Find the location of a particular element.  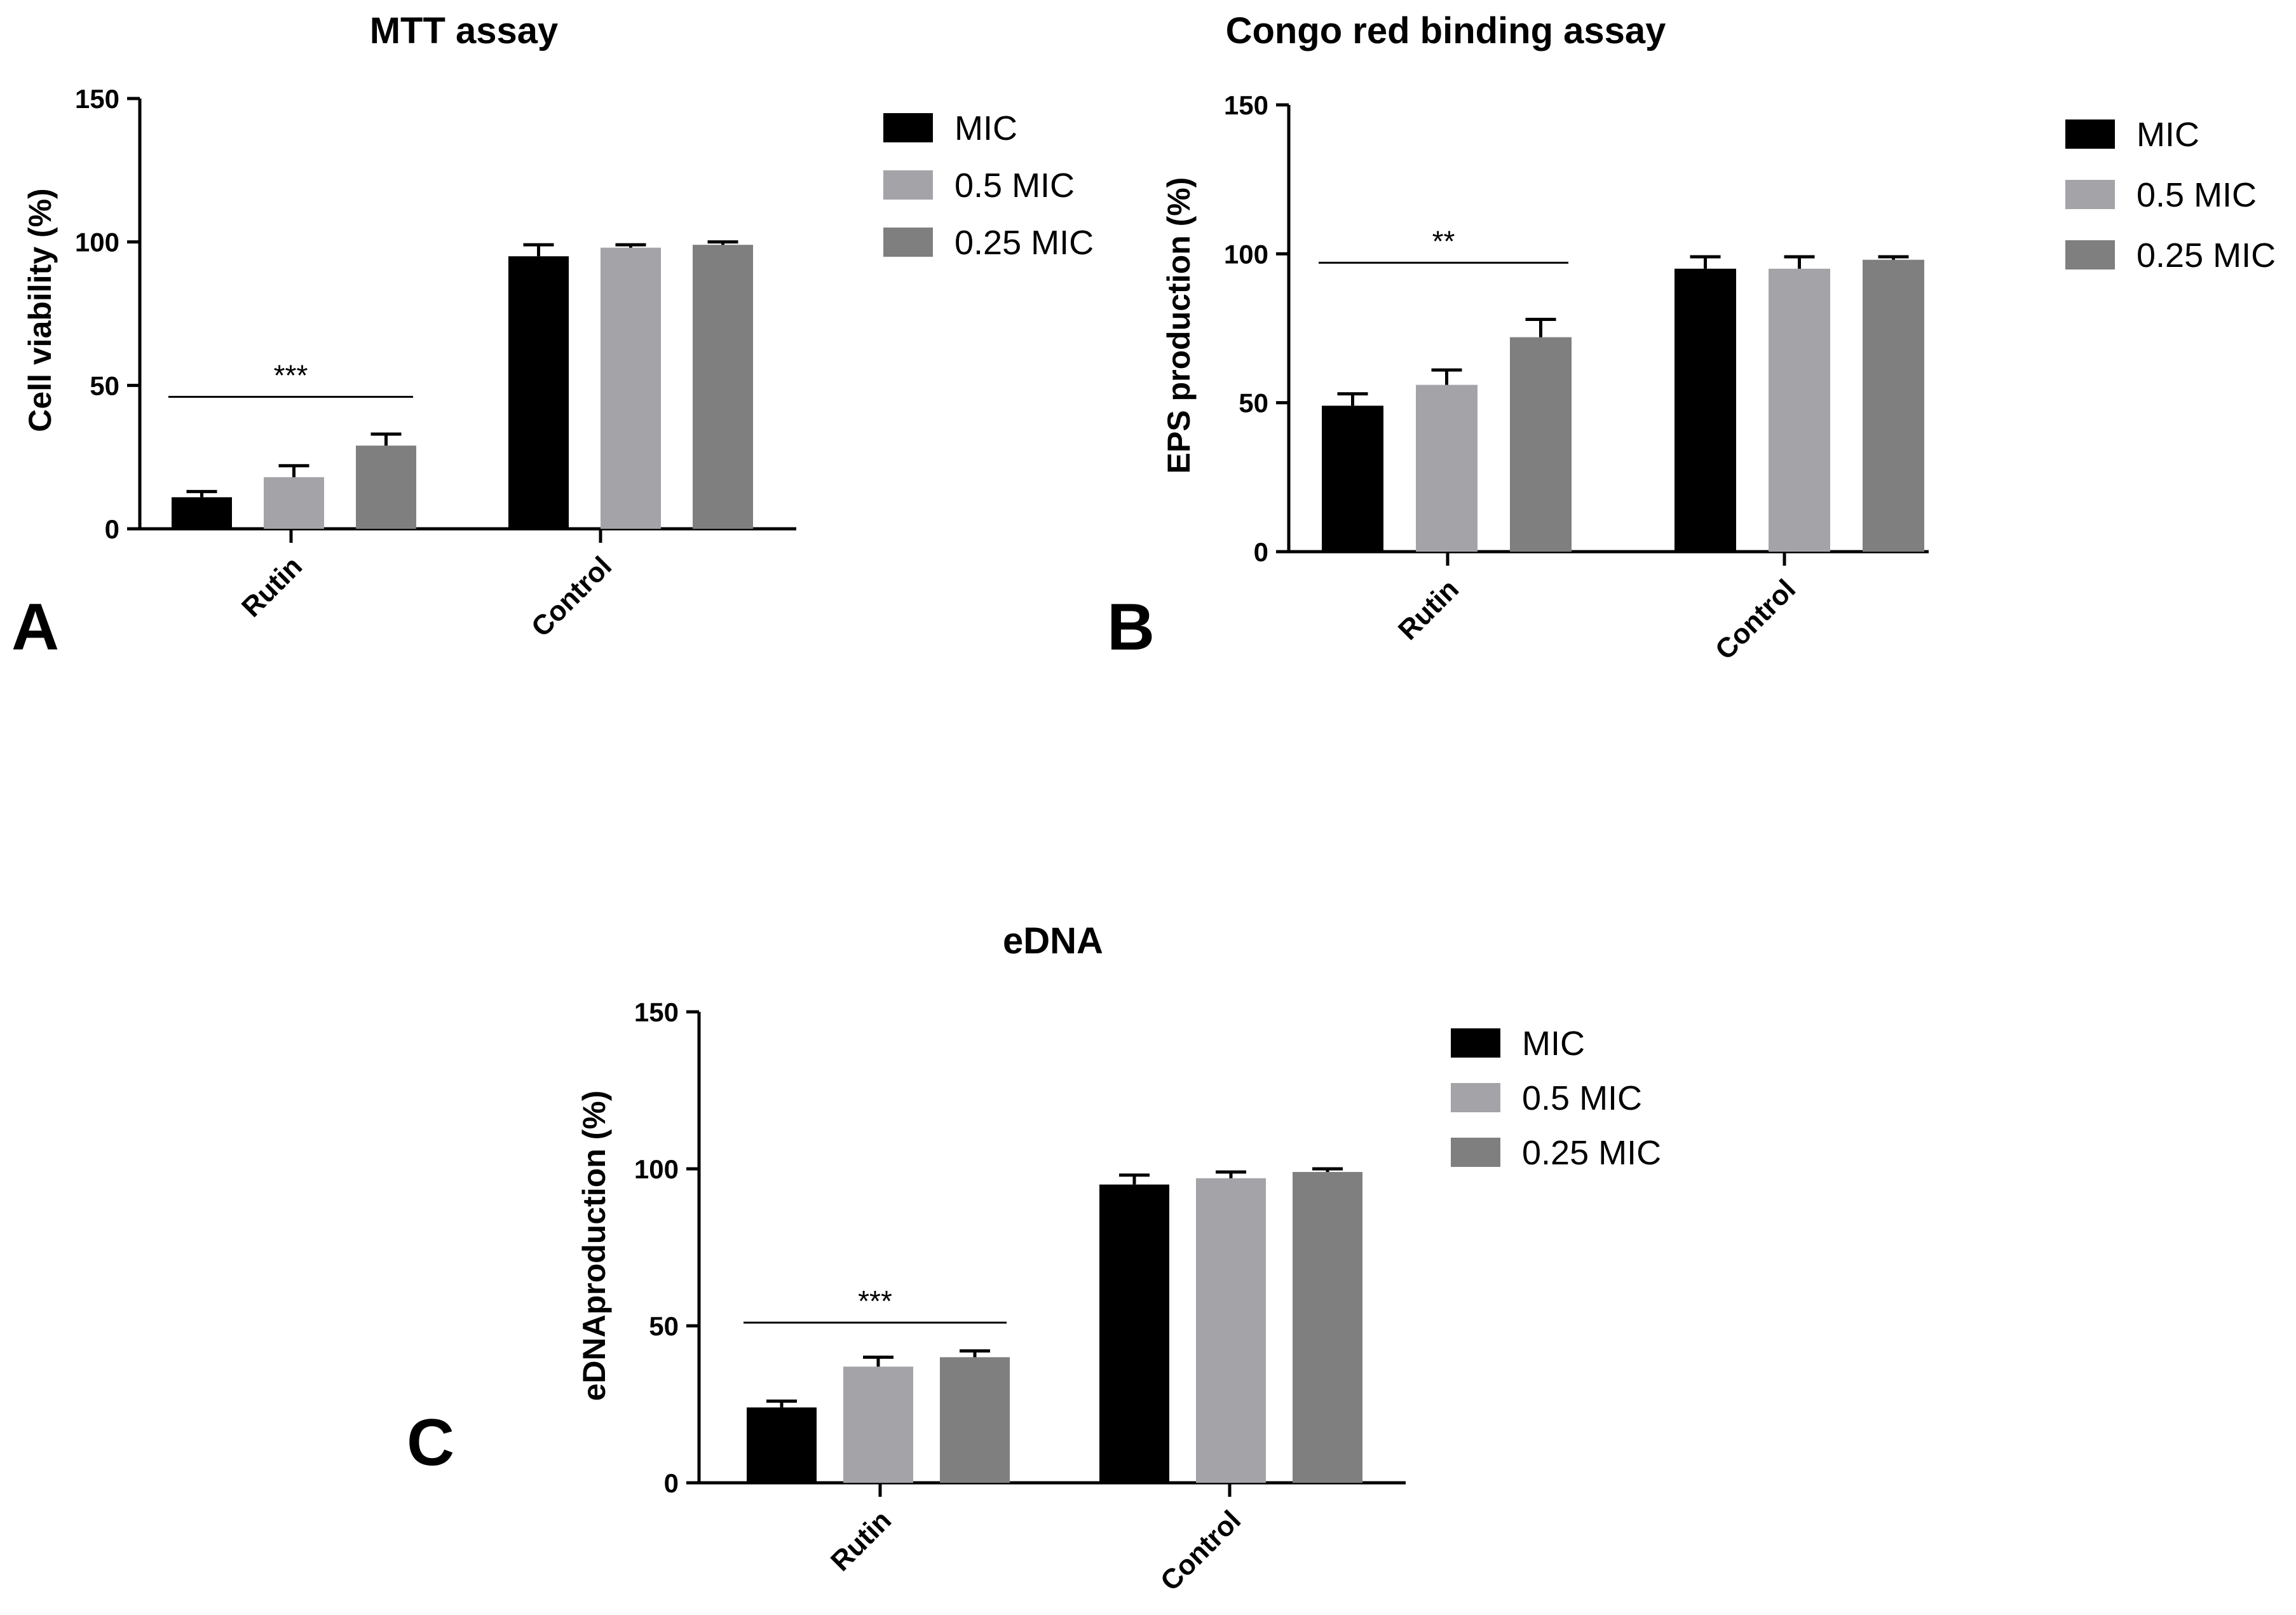

chart-b-panel-label: B is located at coordinates (1131, 627).